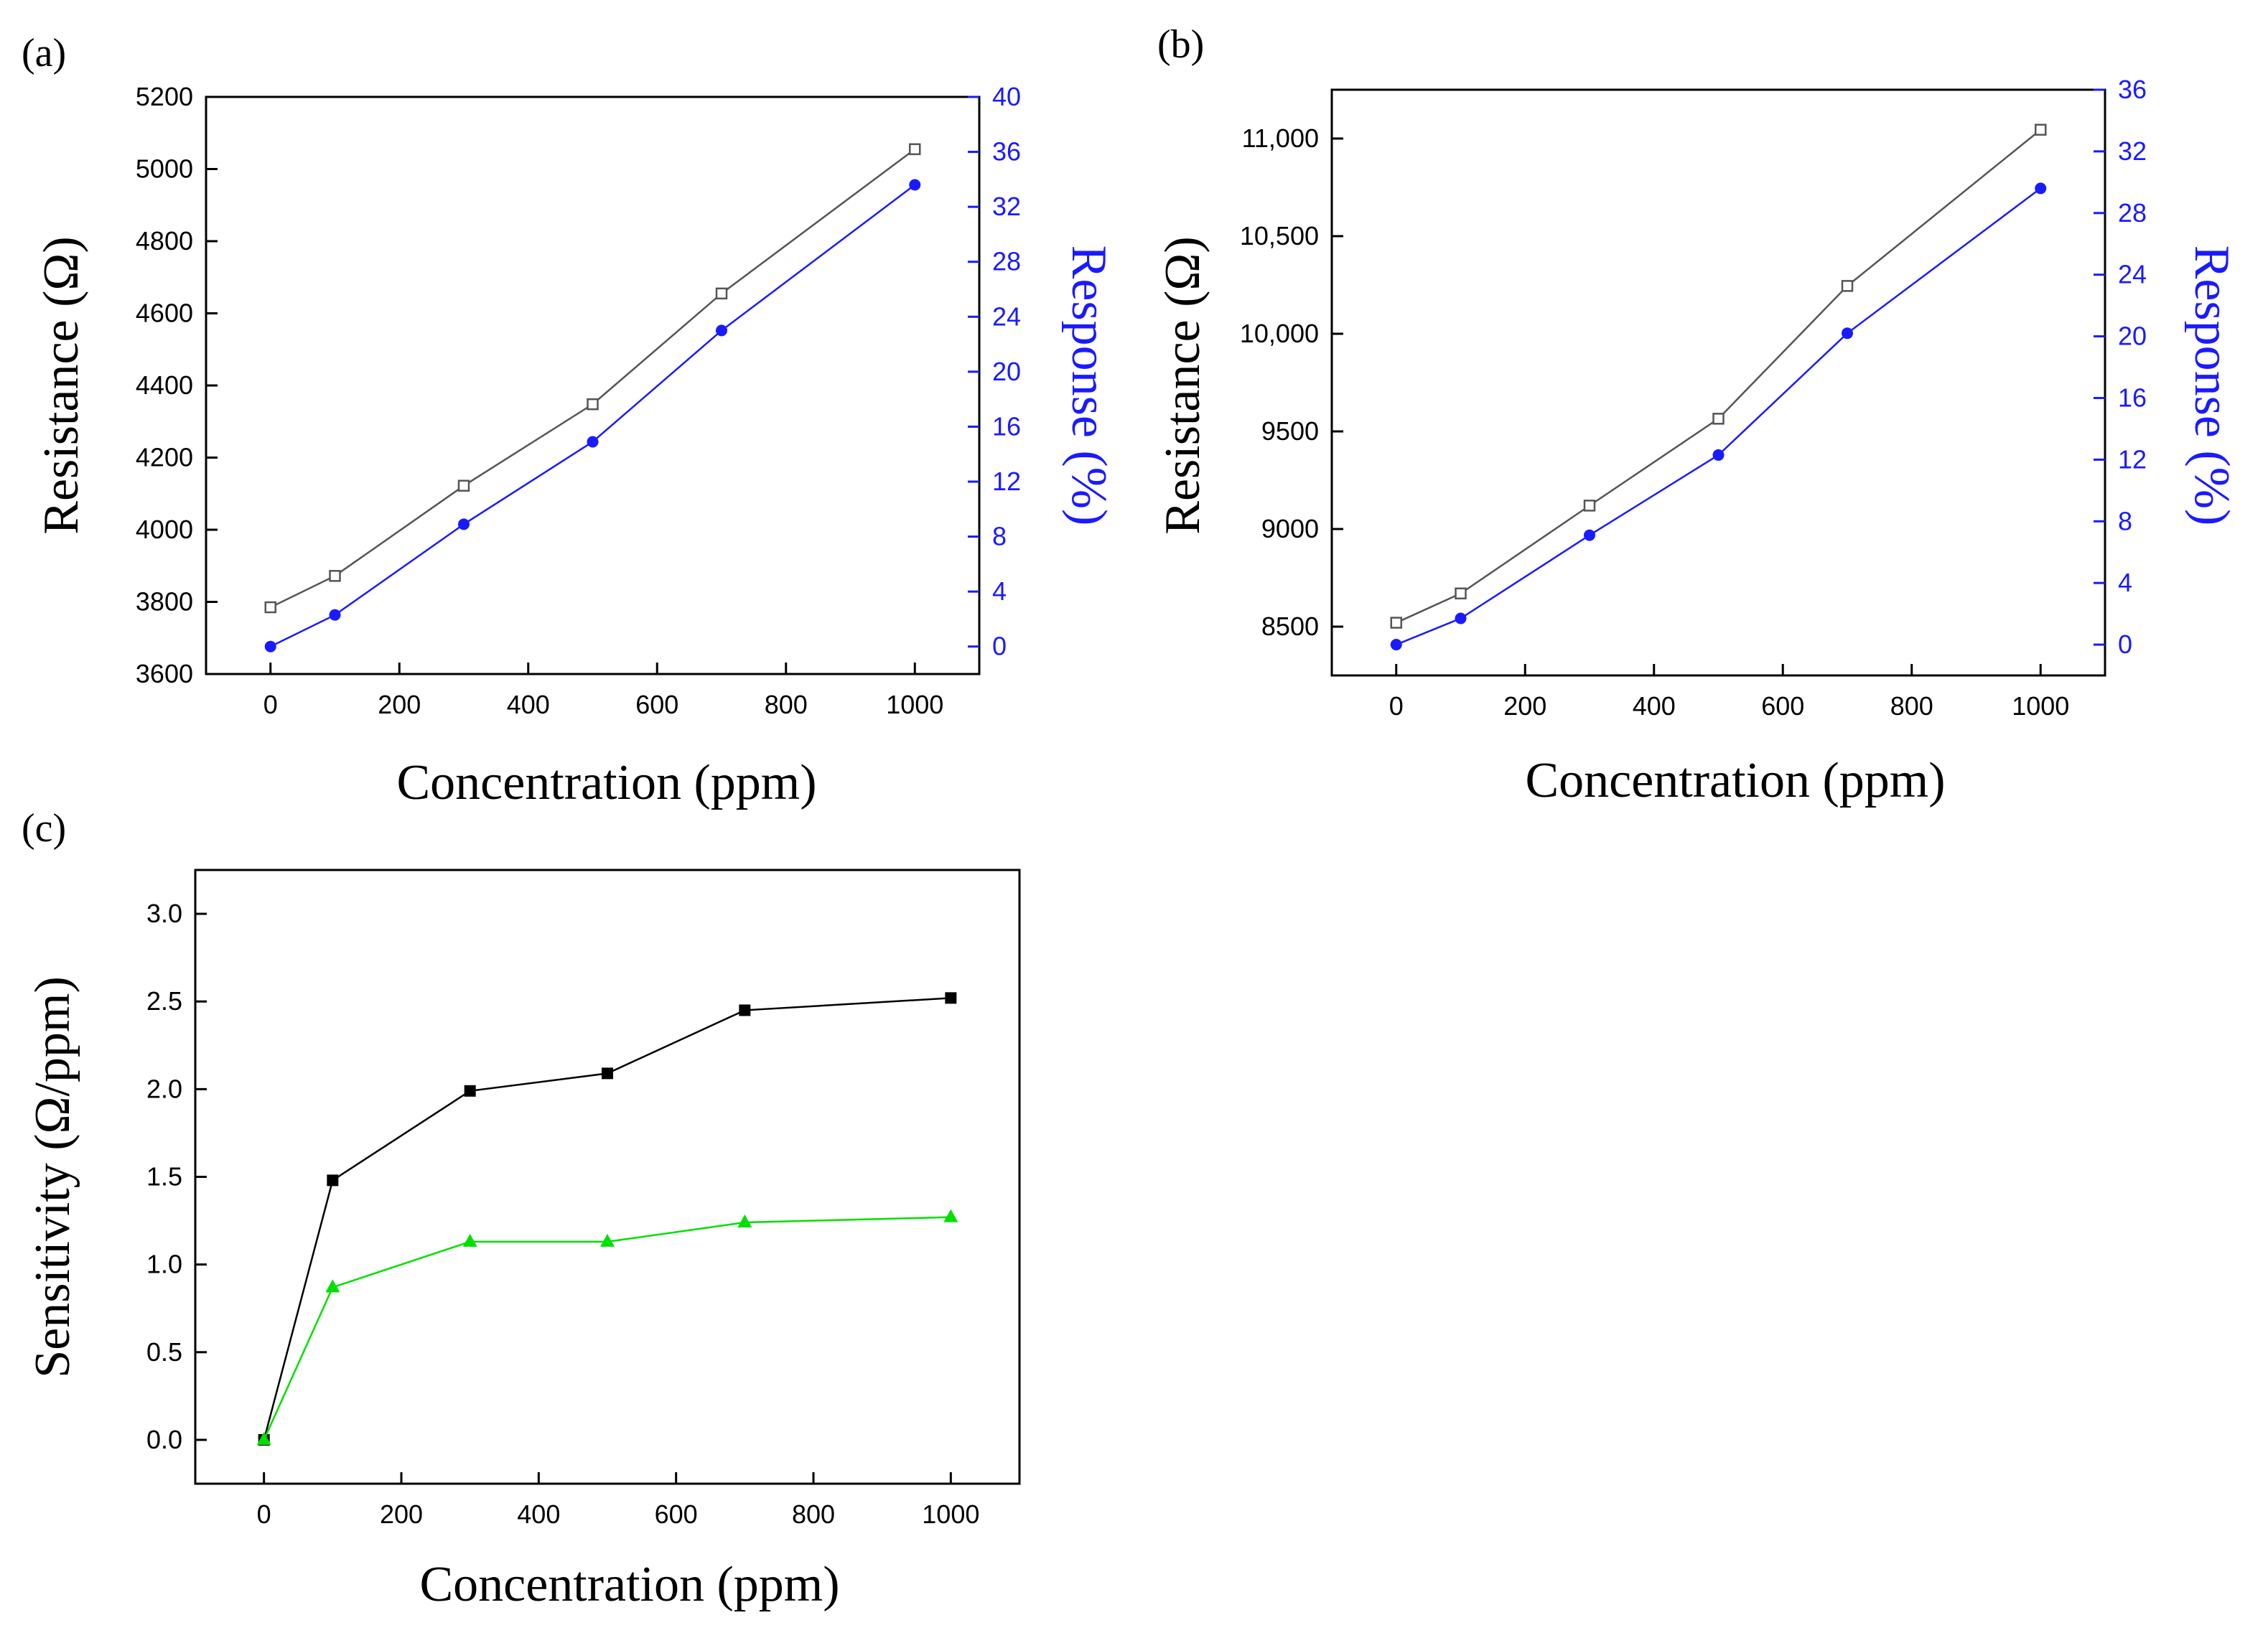 The image size is (2268, 1633). What do you see at coordinates (164, 1088) in the screenshot?
I see `y-tick-label: 2.0` at bounding box center [164, 1088].